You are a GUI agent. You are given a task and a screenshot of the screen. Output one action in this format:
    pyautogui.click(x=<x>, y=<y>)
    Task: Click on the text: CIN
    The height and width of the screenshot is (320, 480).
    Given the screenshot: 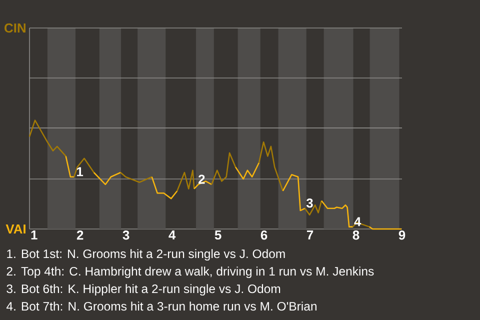 What is the action you would take?
    pyautogui.click(x=15, y=28)
    